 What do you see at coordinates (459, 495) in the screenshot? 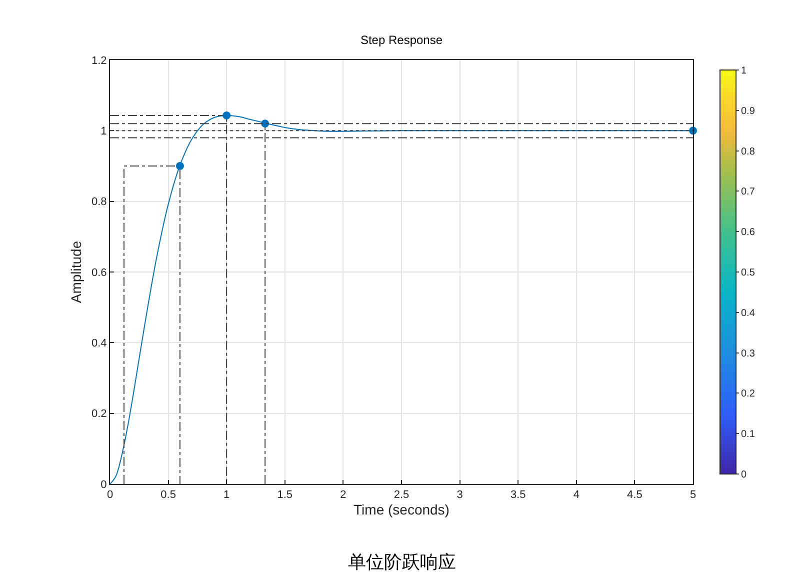
I see `x-tick-label: 3` at bounding box center [459, 495].